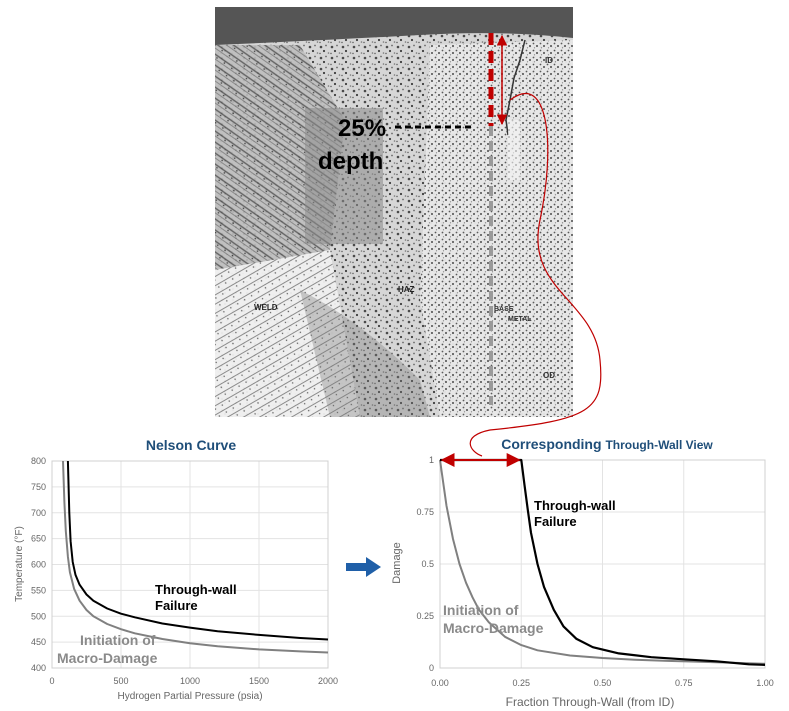  What do you see at coordinates (120, 681) in the screenshot?
I see `nelson-x-tick-label: 500` at bounding box center [120, 681].